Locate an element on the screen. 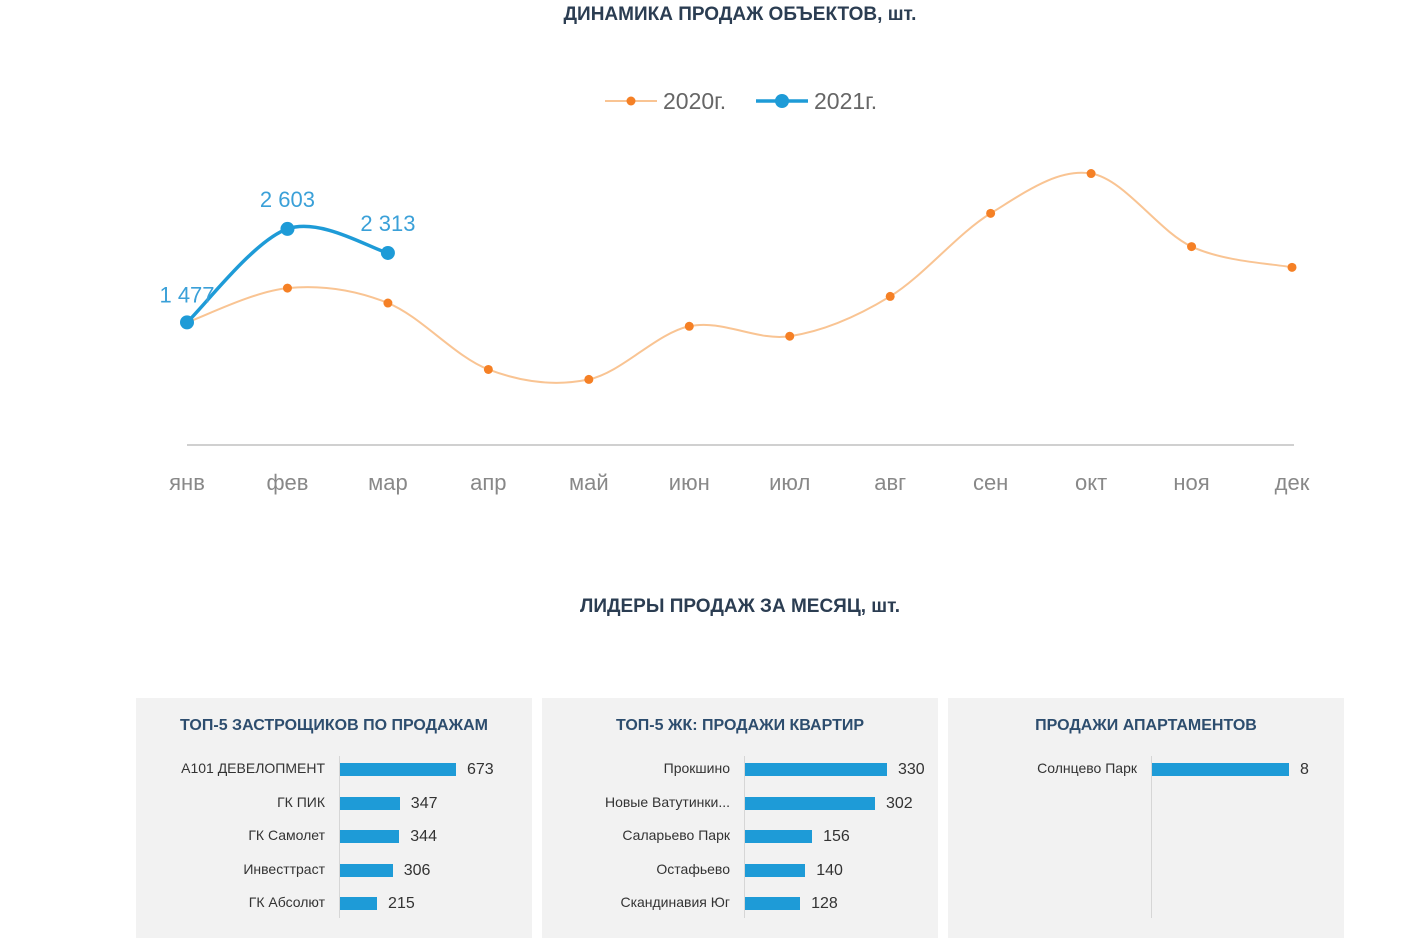  bar-value: 306 is located at coordinates (417, 870).